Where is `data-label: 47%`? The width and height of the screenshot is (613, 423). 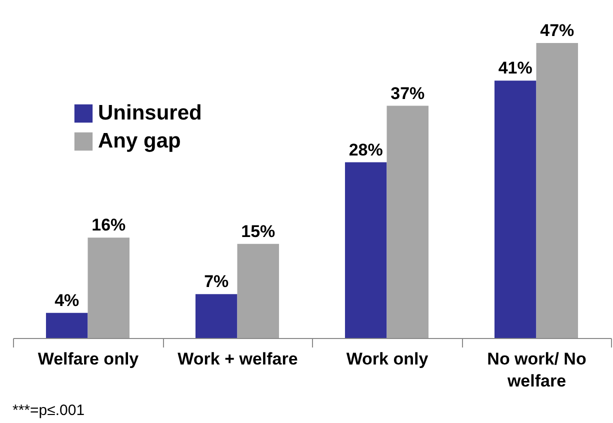 data-label: 47% is located at coordinates (557, 30).